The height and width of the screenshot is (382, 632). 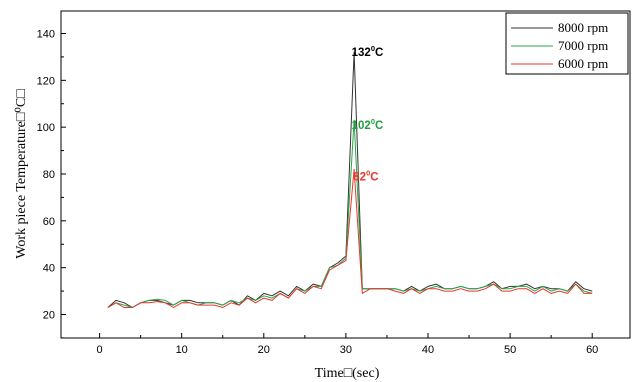 I want to click on peak-annotation: 820C, so click(x=365, y=175).